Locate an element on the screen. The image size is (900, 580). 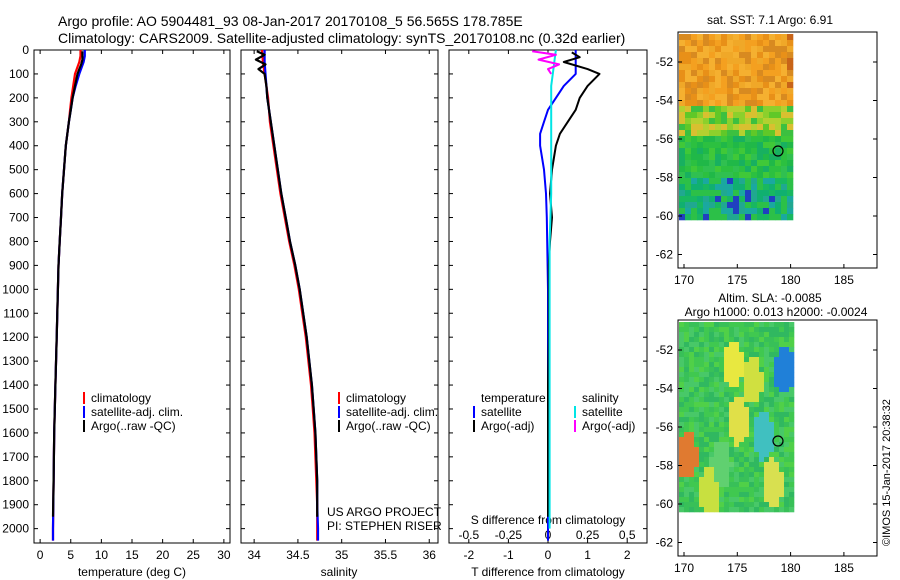
map-y-tick-label: -52 is located at coordinates (665, 350).